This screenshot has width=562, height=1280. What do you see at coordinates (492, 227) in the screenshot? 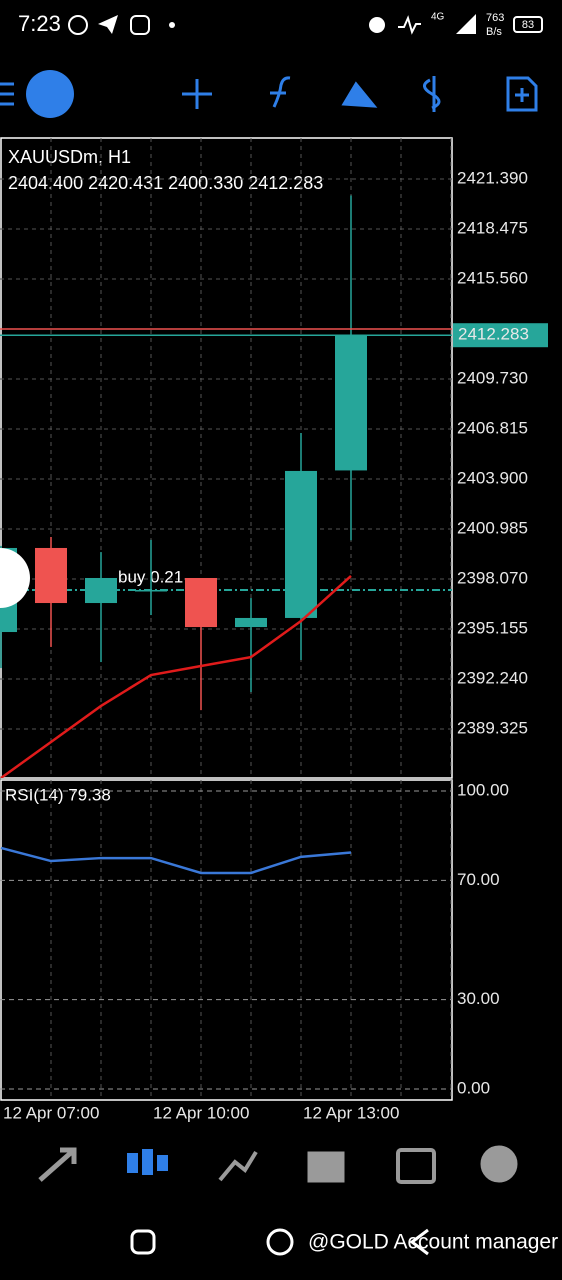
I see `y-tick-label: 2418.475` at bounding box center [492, 227].